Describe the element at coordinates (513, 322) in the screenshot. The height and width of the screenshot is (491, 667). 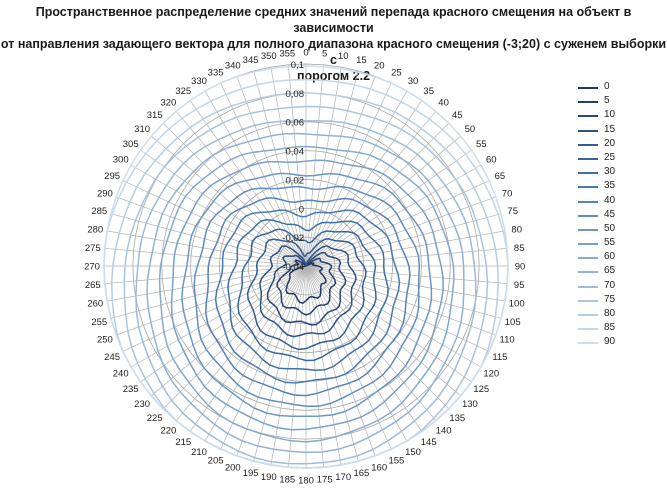
I see `angle-tick-label: 105` at that location.